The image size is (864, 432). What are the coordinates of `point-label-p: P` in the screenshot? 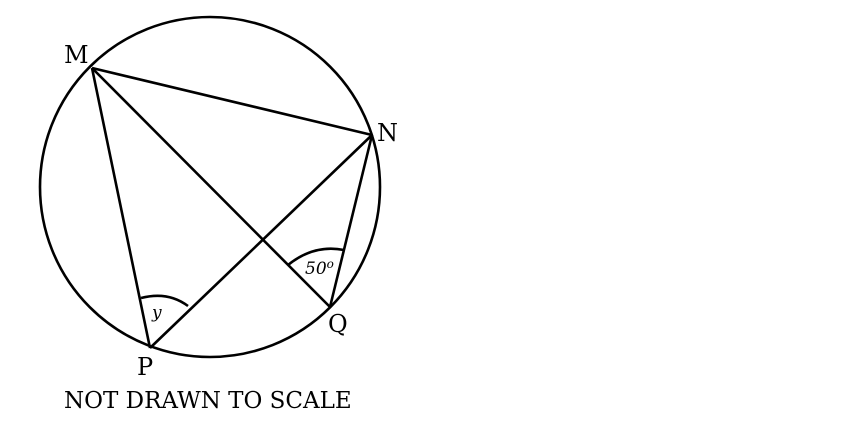 It's located at (145, 367).